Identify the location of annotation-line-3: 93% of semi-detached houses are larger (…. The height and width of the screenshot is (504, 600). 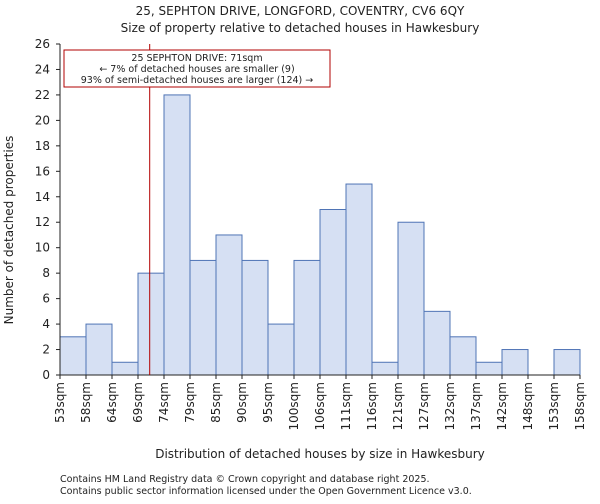
(197, 80).